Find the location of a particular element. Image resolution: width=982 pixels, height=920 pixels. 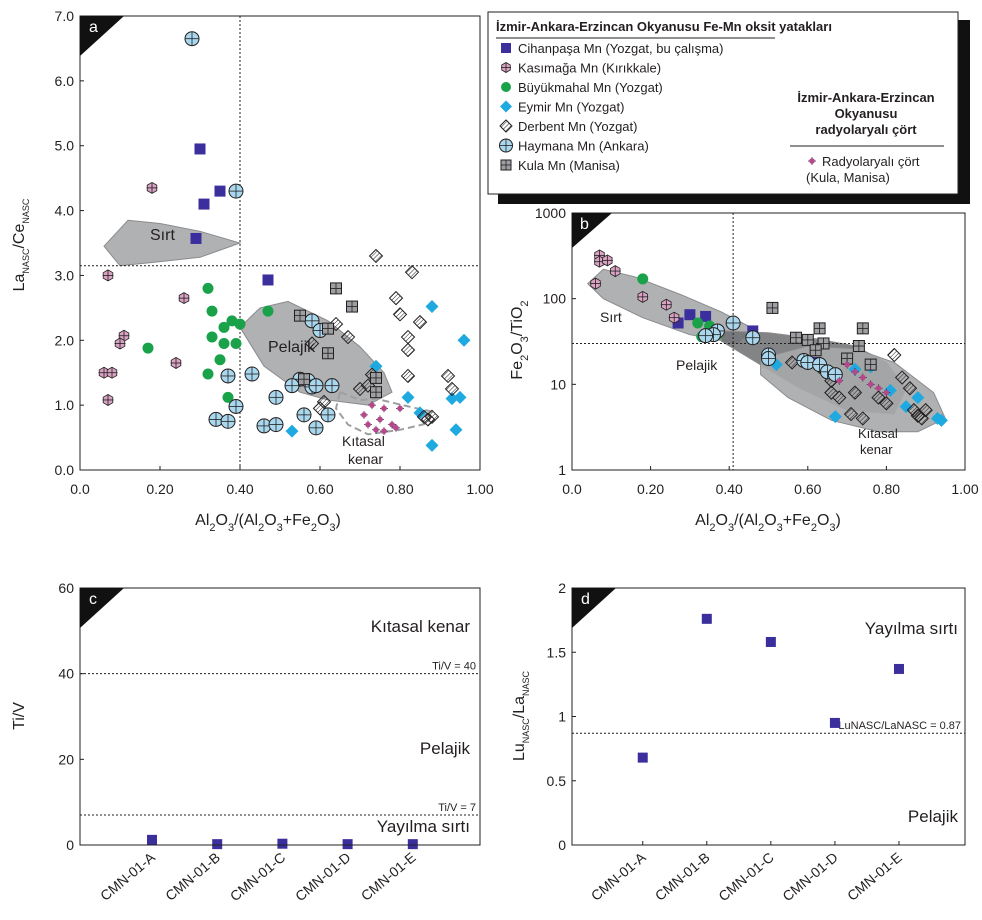

y-tick-label: 7.0 is located at coordinates (65, 16).